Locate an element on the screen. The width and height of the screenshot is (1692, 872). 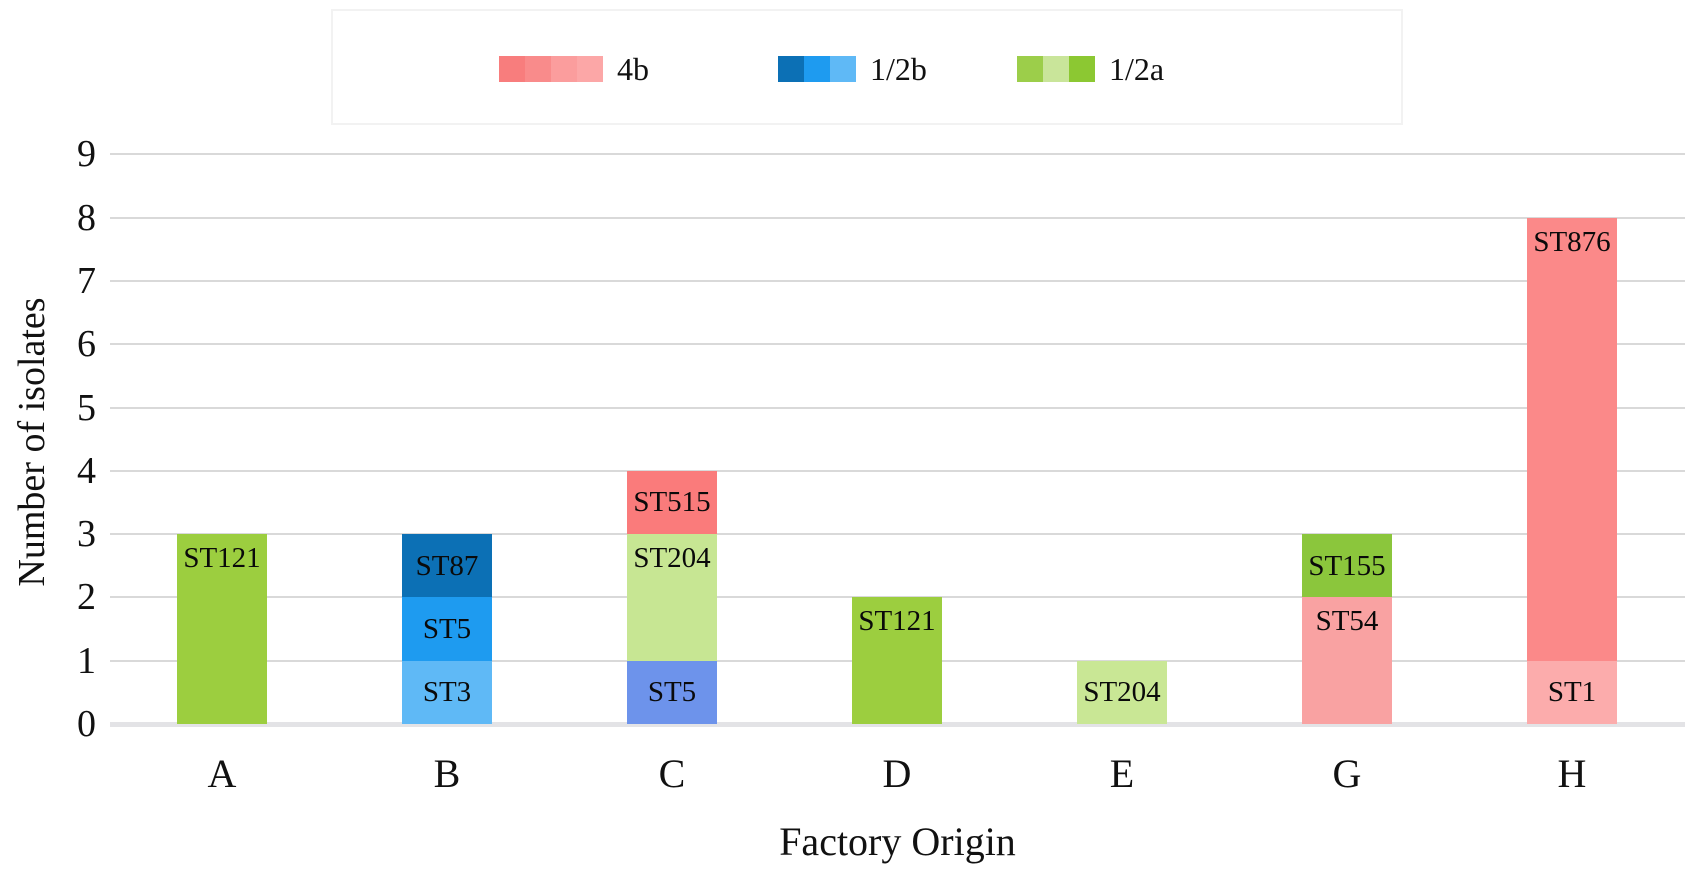
y-tick-label-4: 4 is located at coordinates (86, 470).